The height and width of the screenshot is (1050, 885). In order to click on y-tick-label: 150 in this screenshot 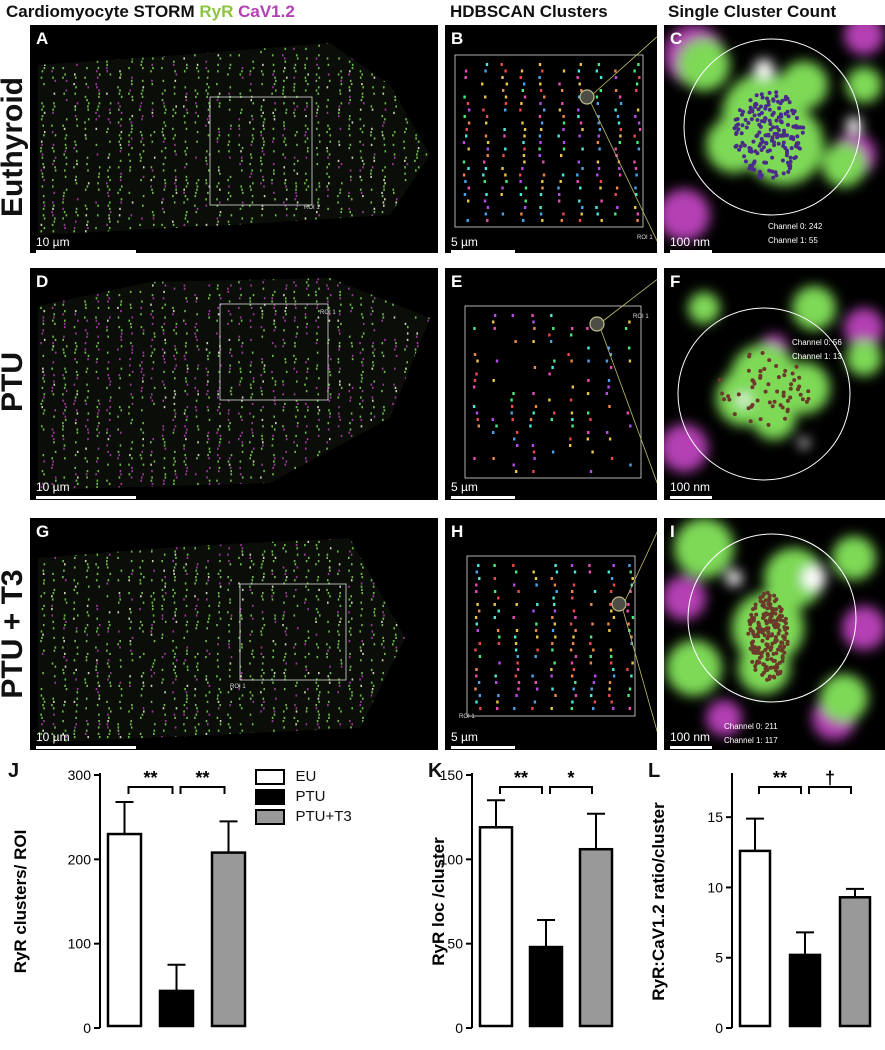, I will do `click(452, 775)`.